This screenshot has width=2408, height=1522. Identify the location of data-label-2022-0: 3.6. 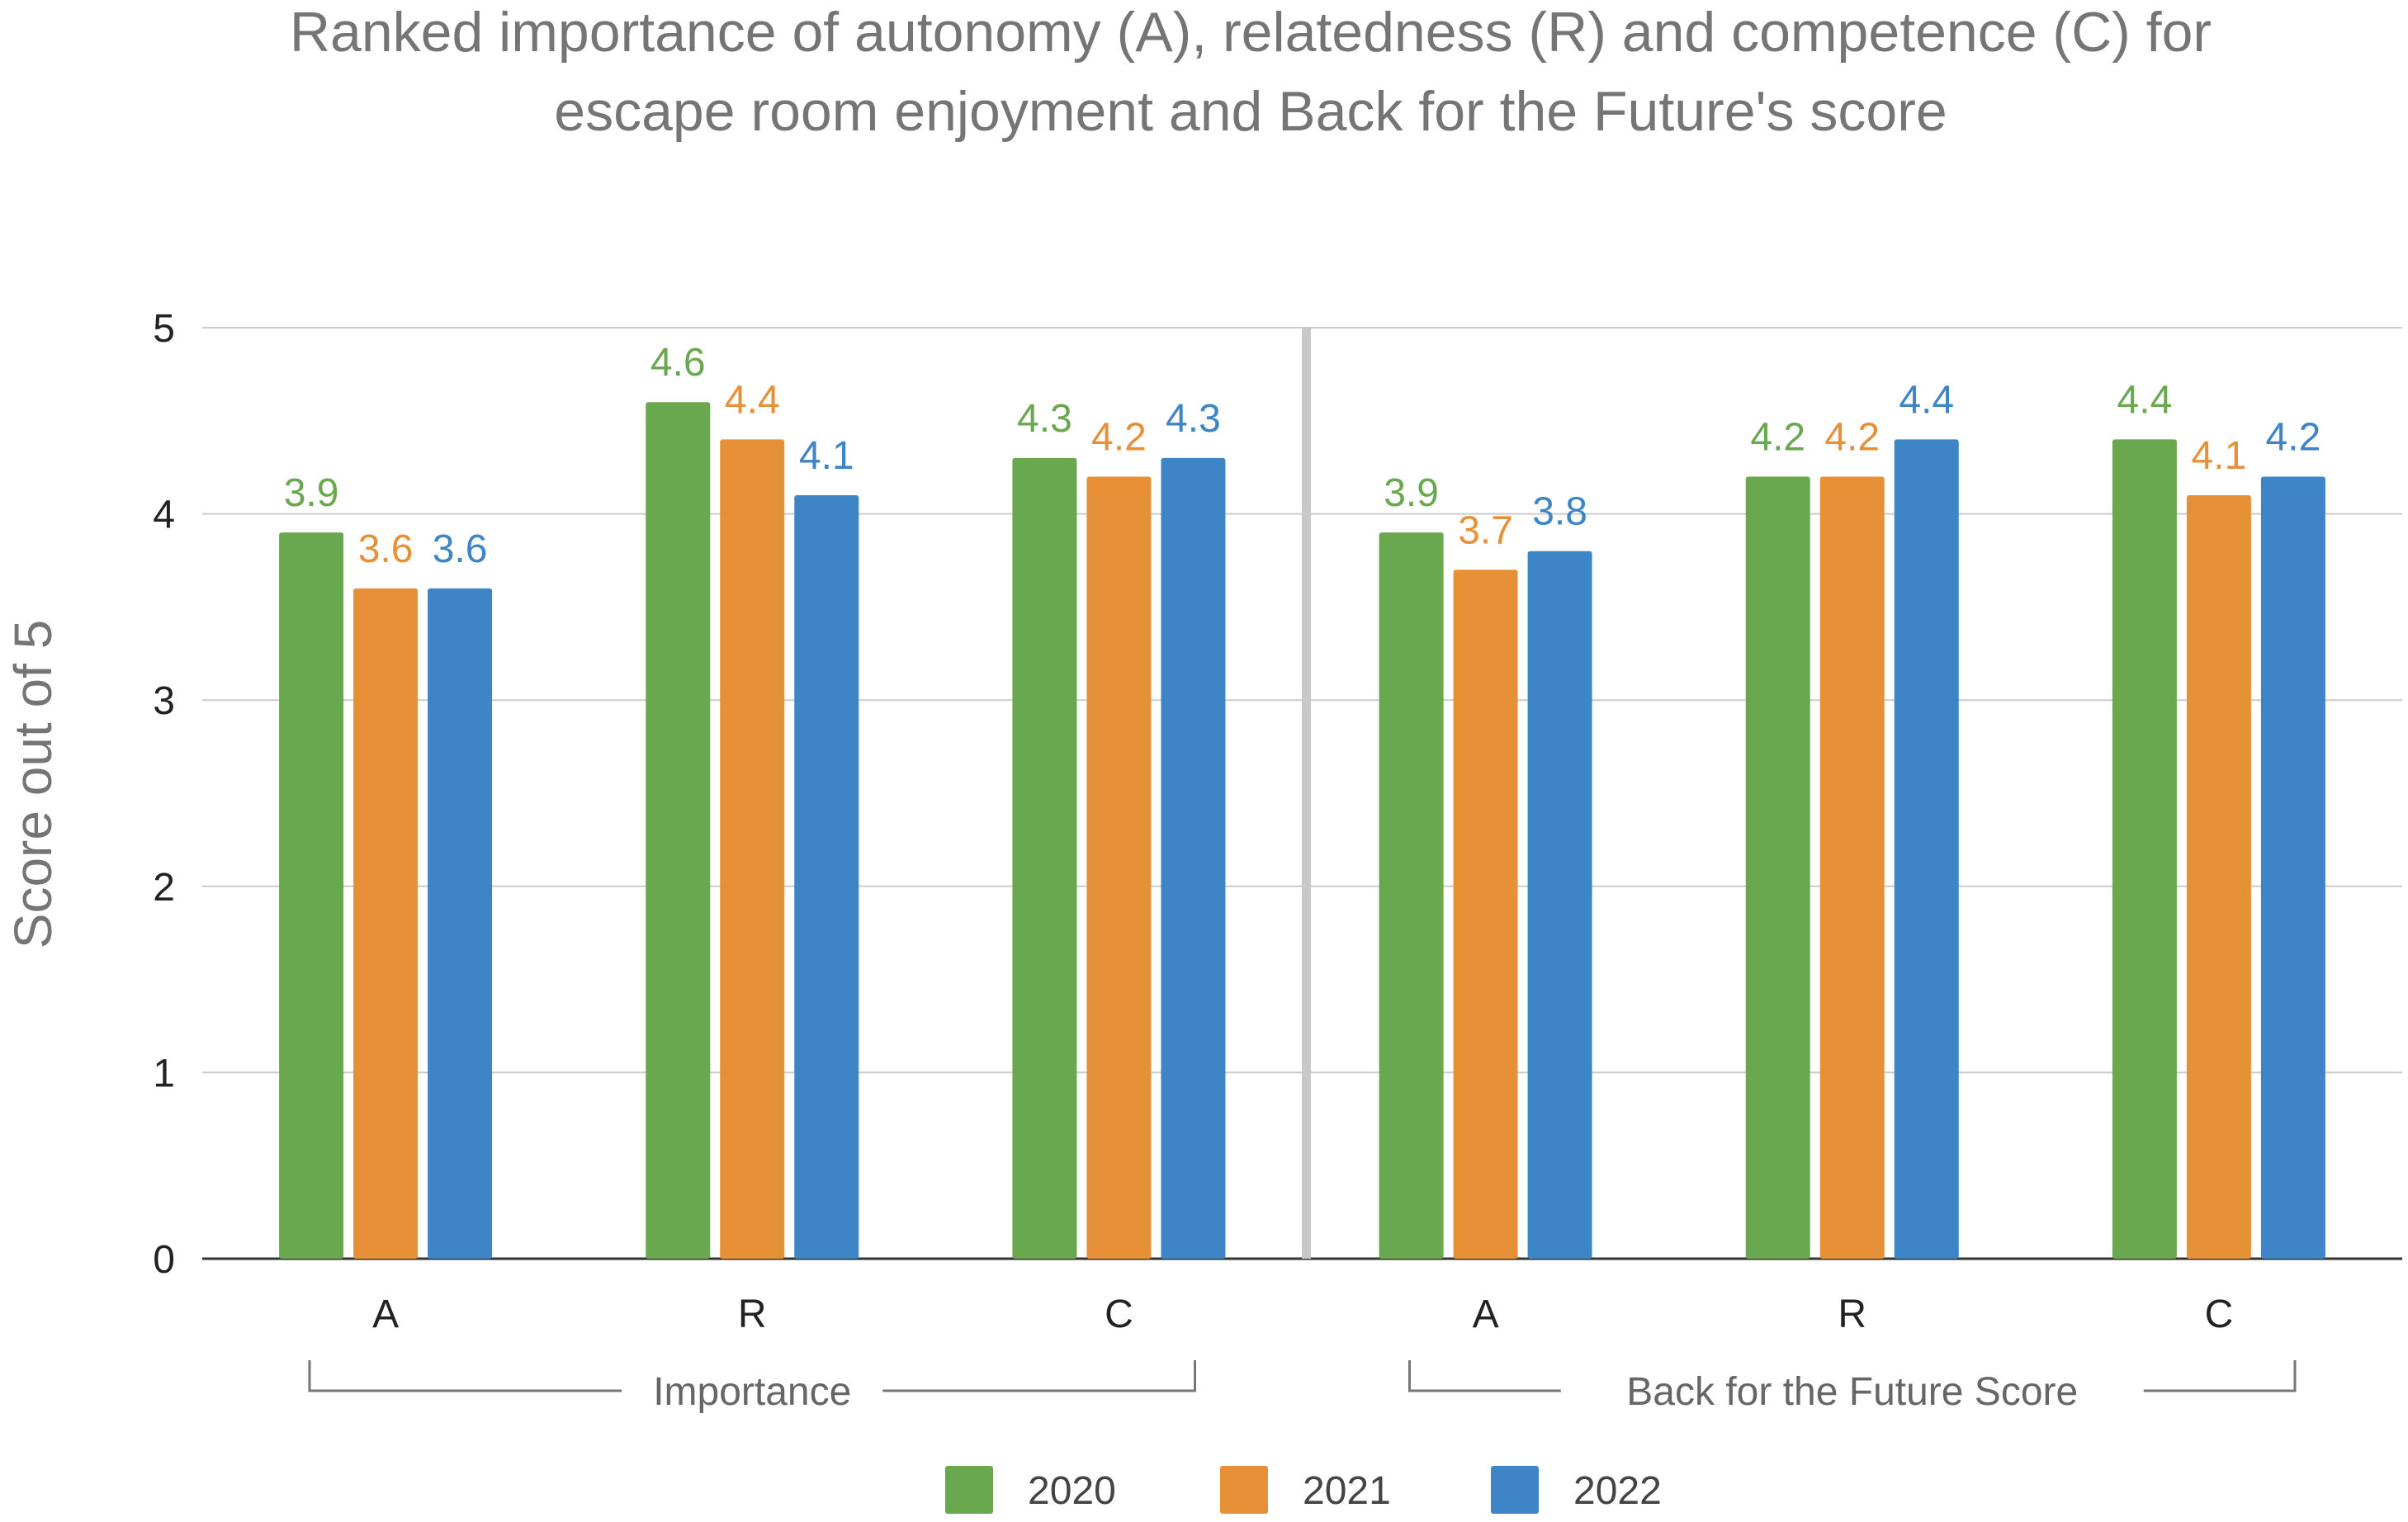
(460, 549).